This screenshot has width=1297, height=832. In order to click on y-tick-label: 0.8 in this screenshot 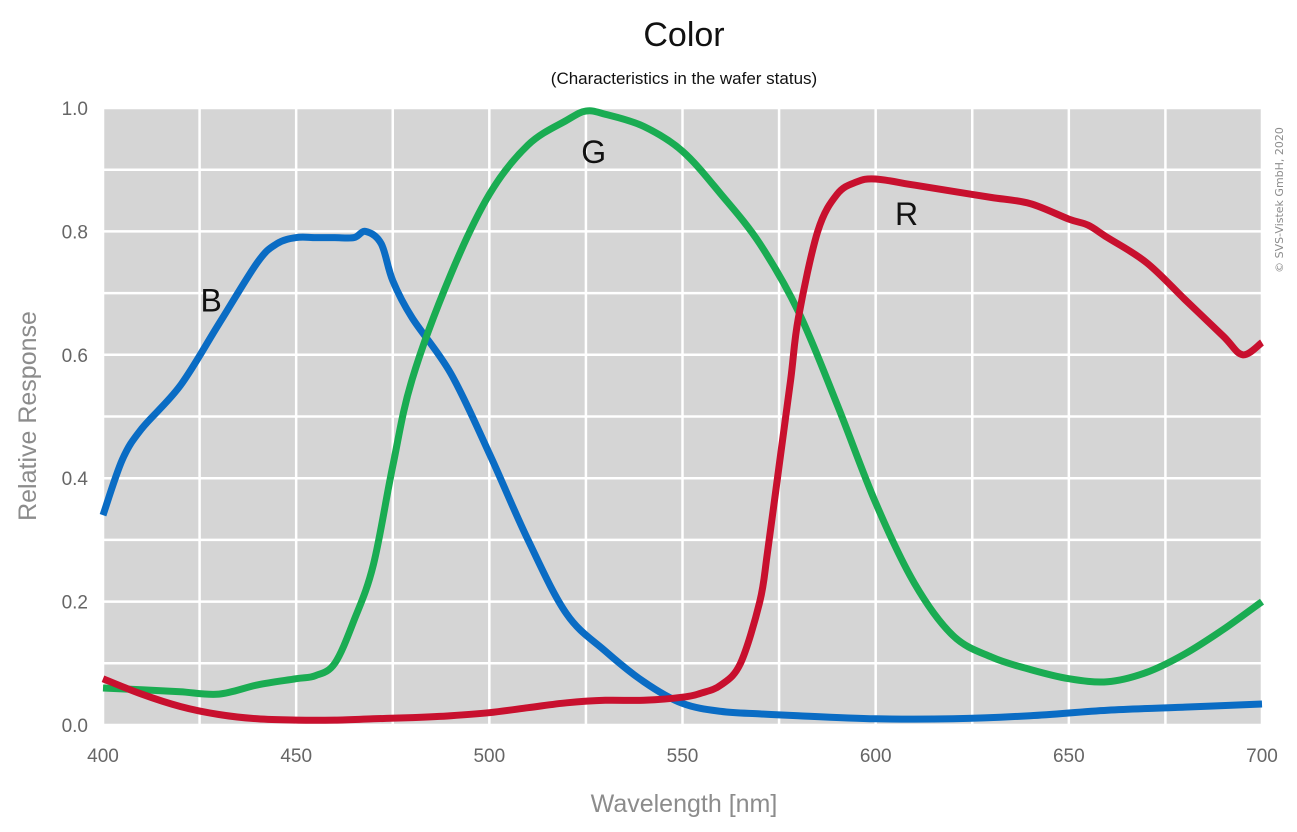, I will do `click(75, 232)`.